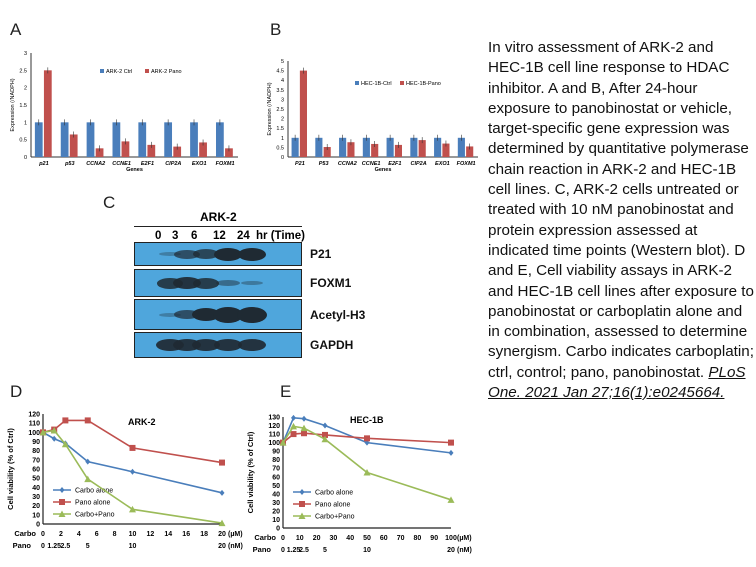 The width and height of the screenshot is (756, 567). Describe the element at coordinates (276, 503) in the screenshot. I see `y-tick-label: 30` at that location.